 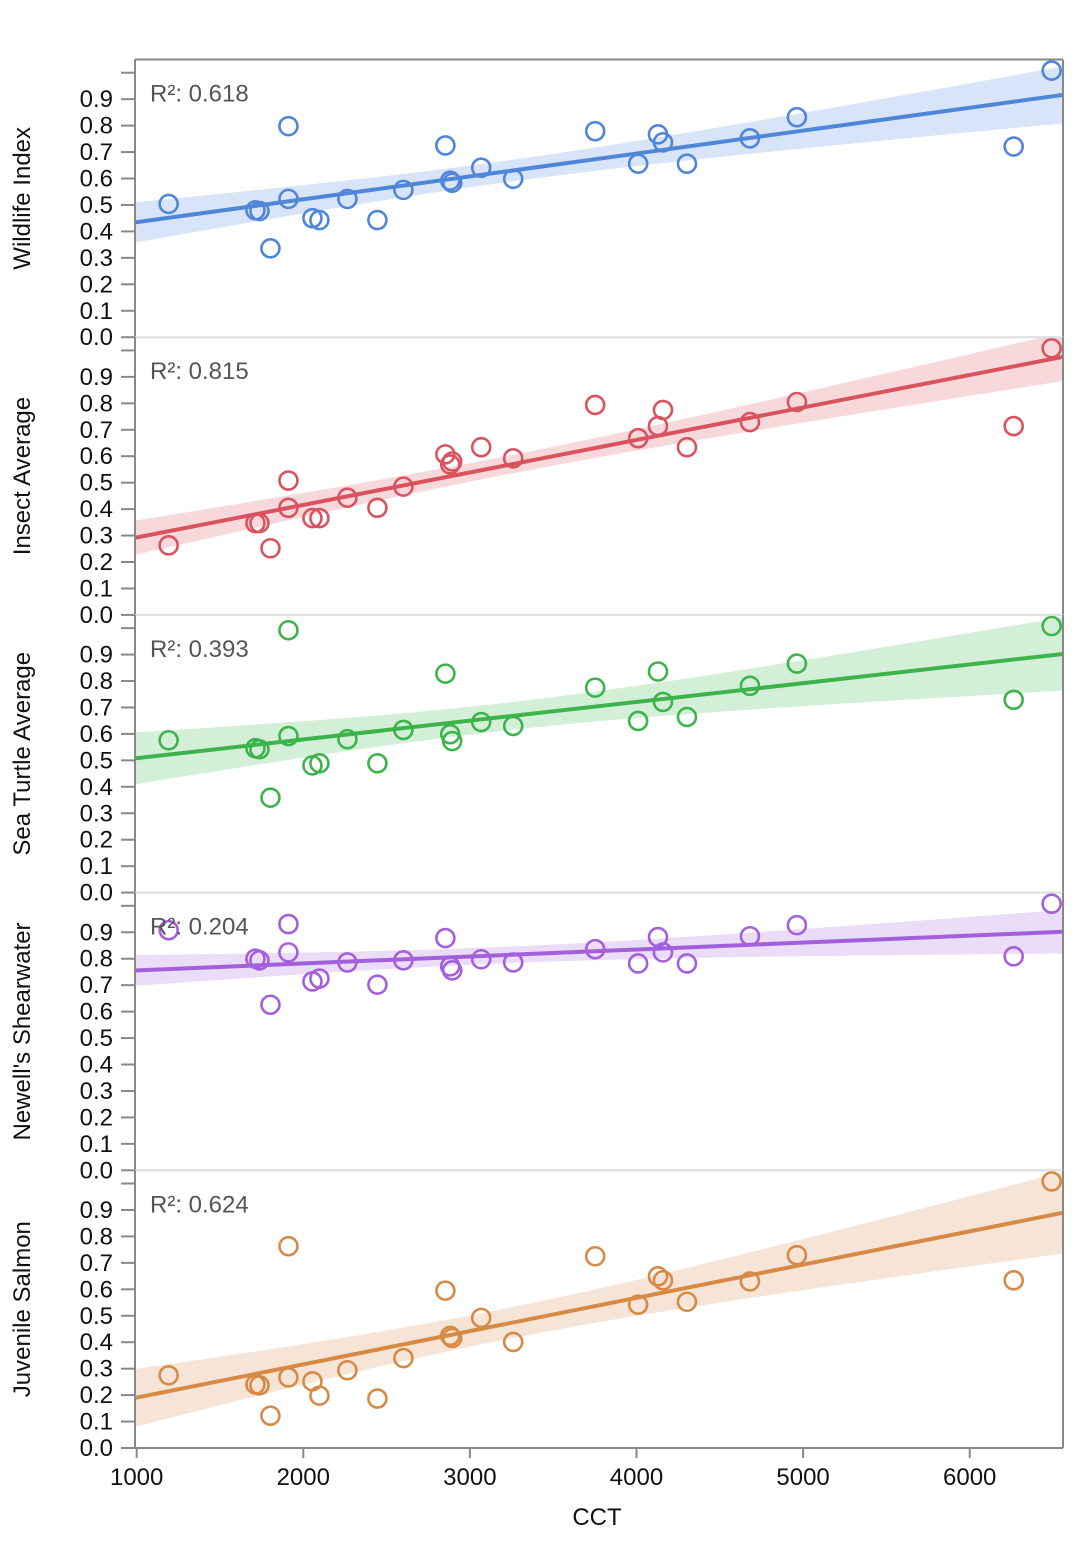 I want to click on r-squared-label: R²: 0.204, so click(x=199, y=927).